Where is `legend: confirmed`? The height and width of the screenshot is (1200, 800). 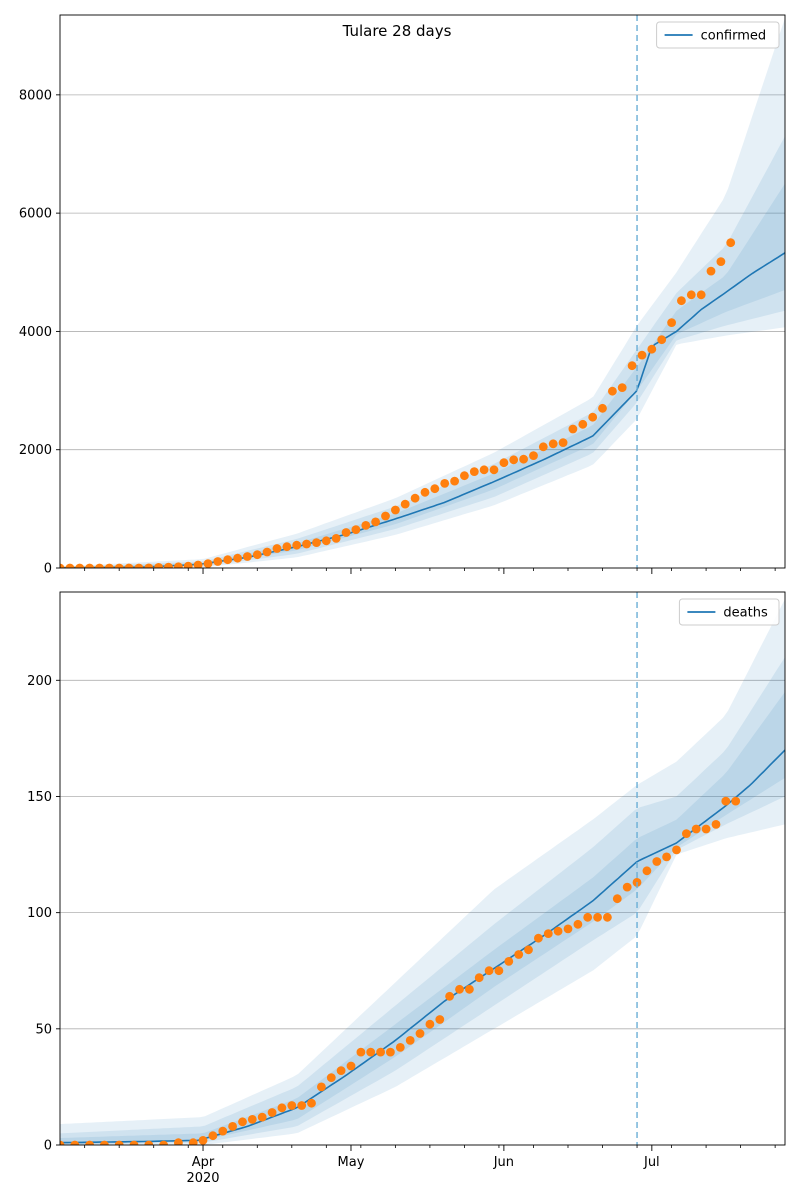
legend: confirmed is located at coordinates (718, 35).